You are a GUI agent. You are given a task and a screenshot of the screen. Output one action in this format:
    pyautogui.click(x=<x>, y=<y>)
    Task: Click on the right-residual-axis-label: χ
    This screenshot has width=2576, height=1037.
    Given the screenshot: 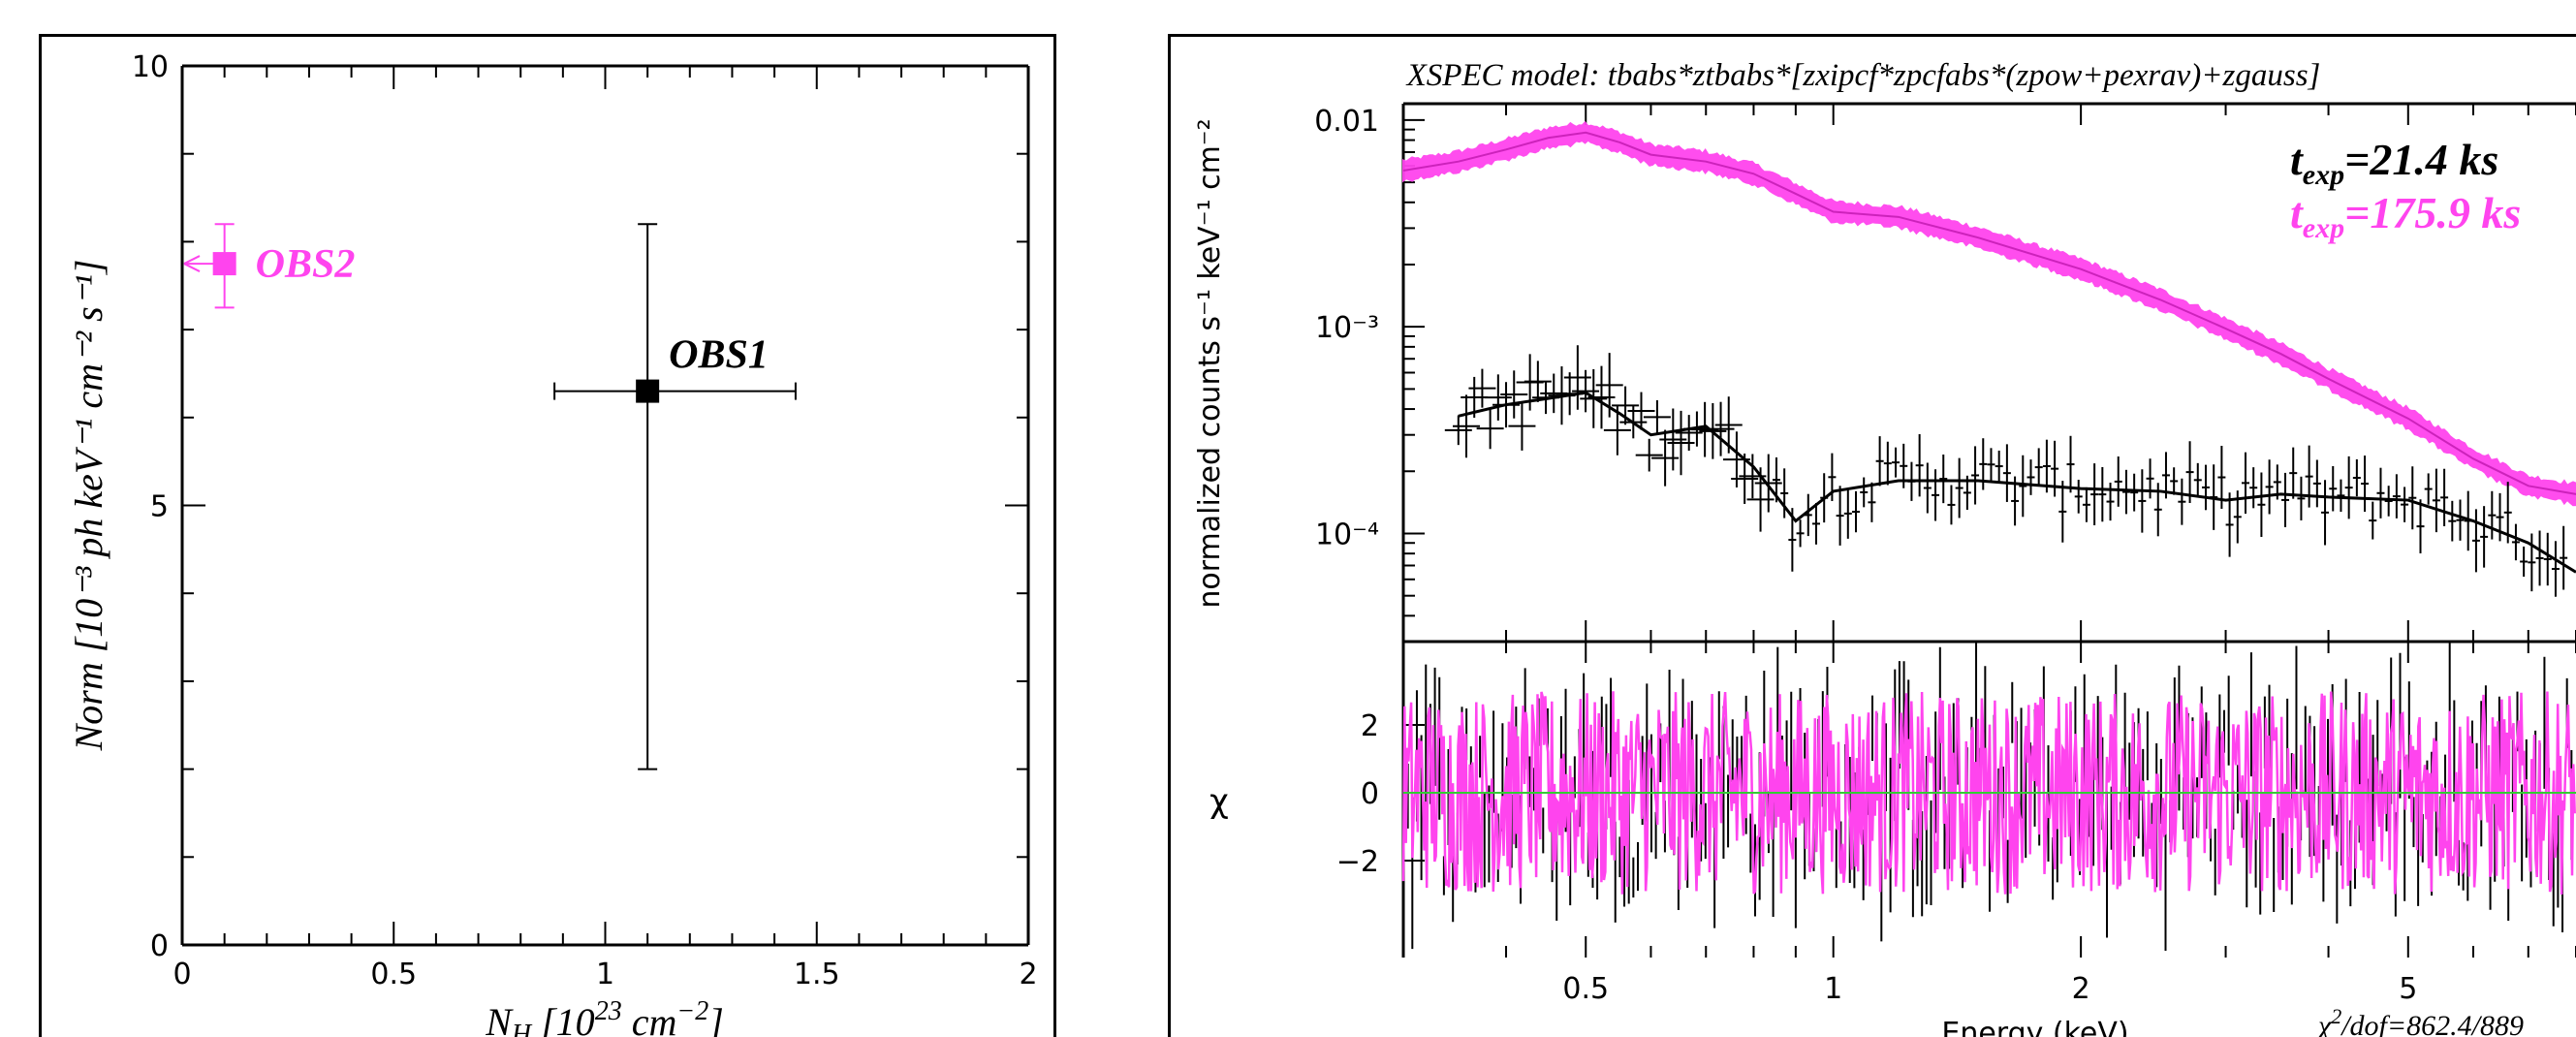 What is the action you would take?
    pyautogui.click(x=1219, y=801)
    